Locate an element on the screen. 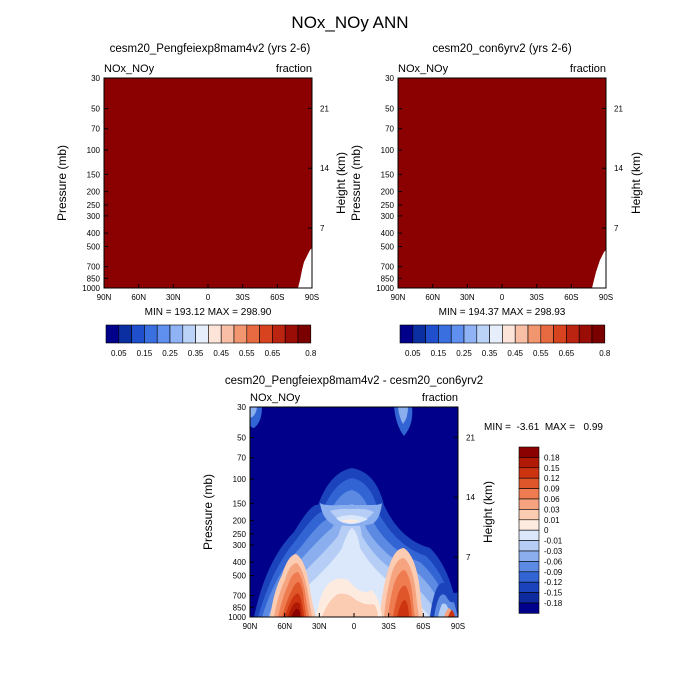 The width and height of the screenshot is (700, 700). colorbar-label: 0.01 is located at coordinates (552, 520).